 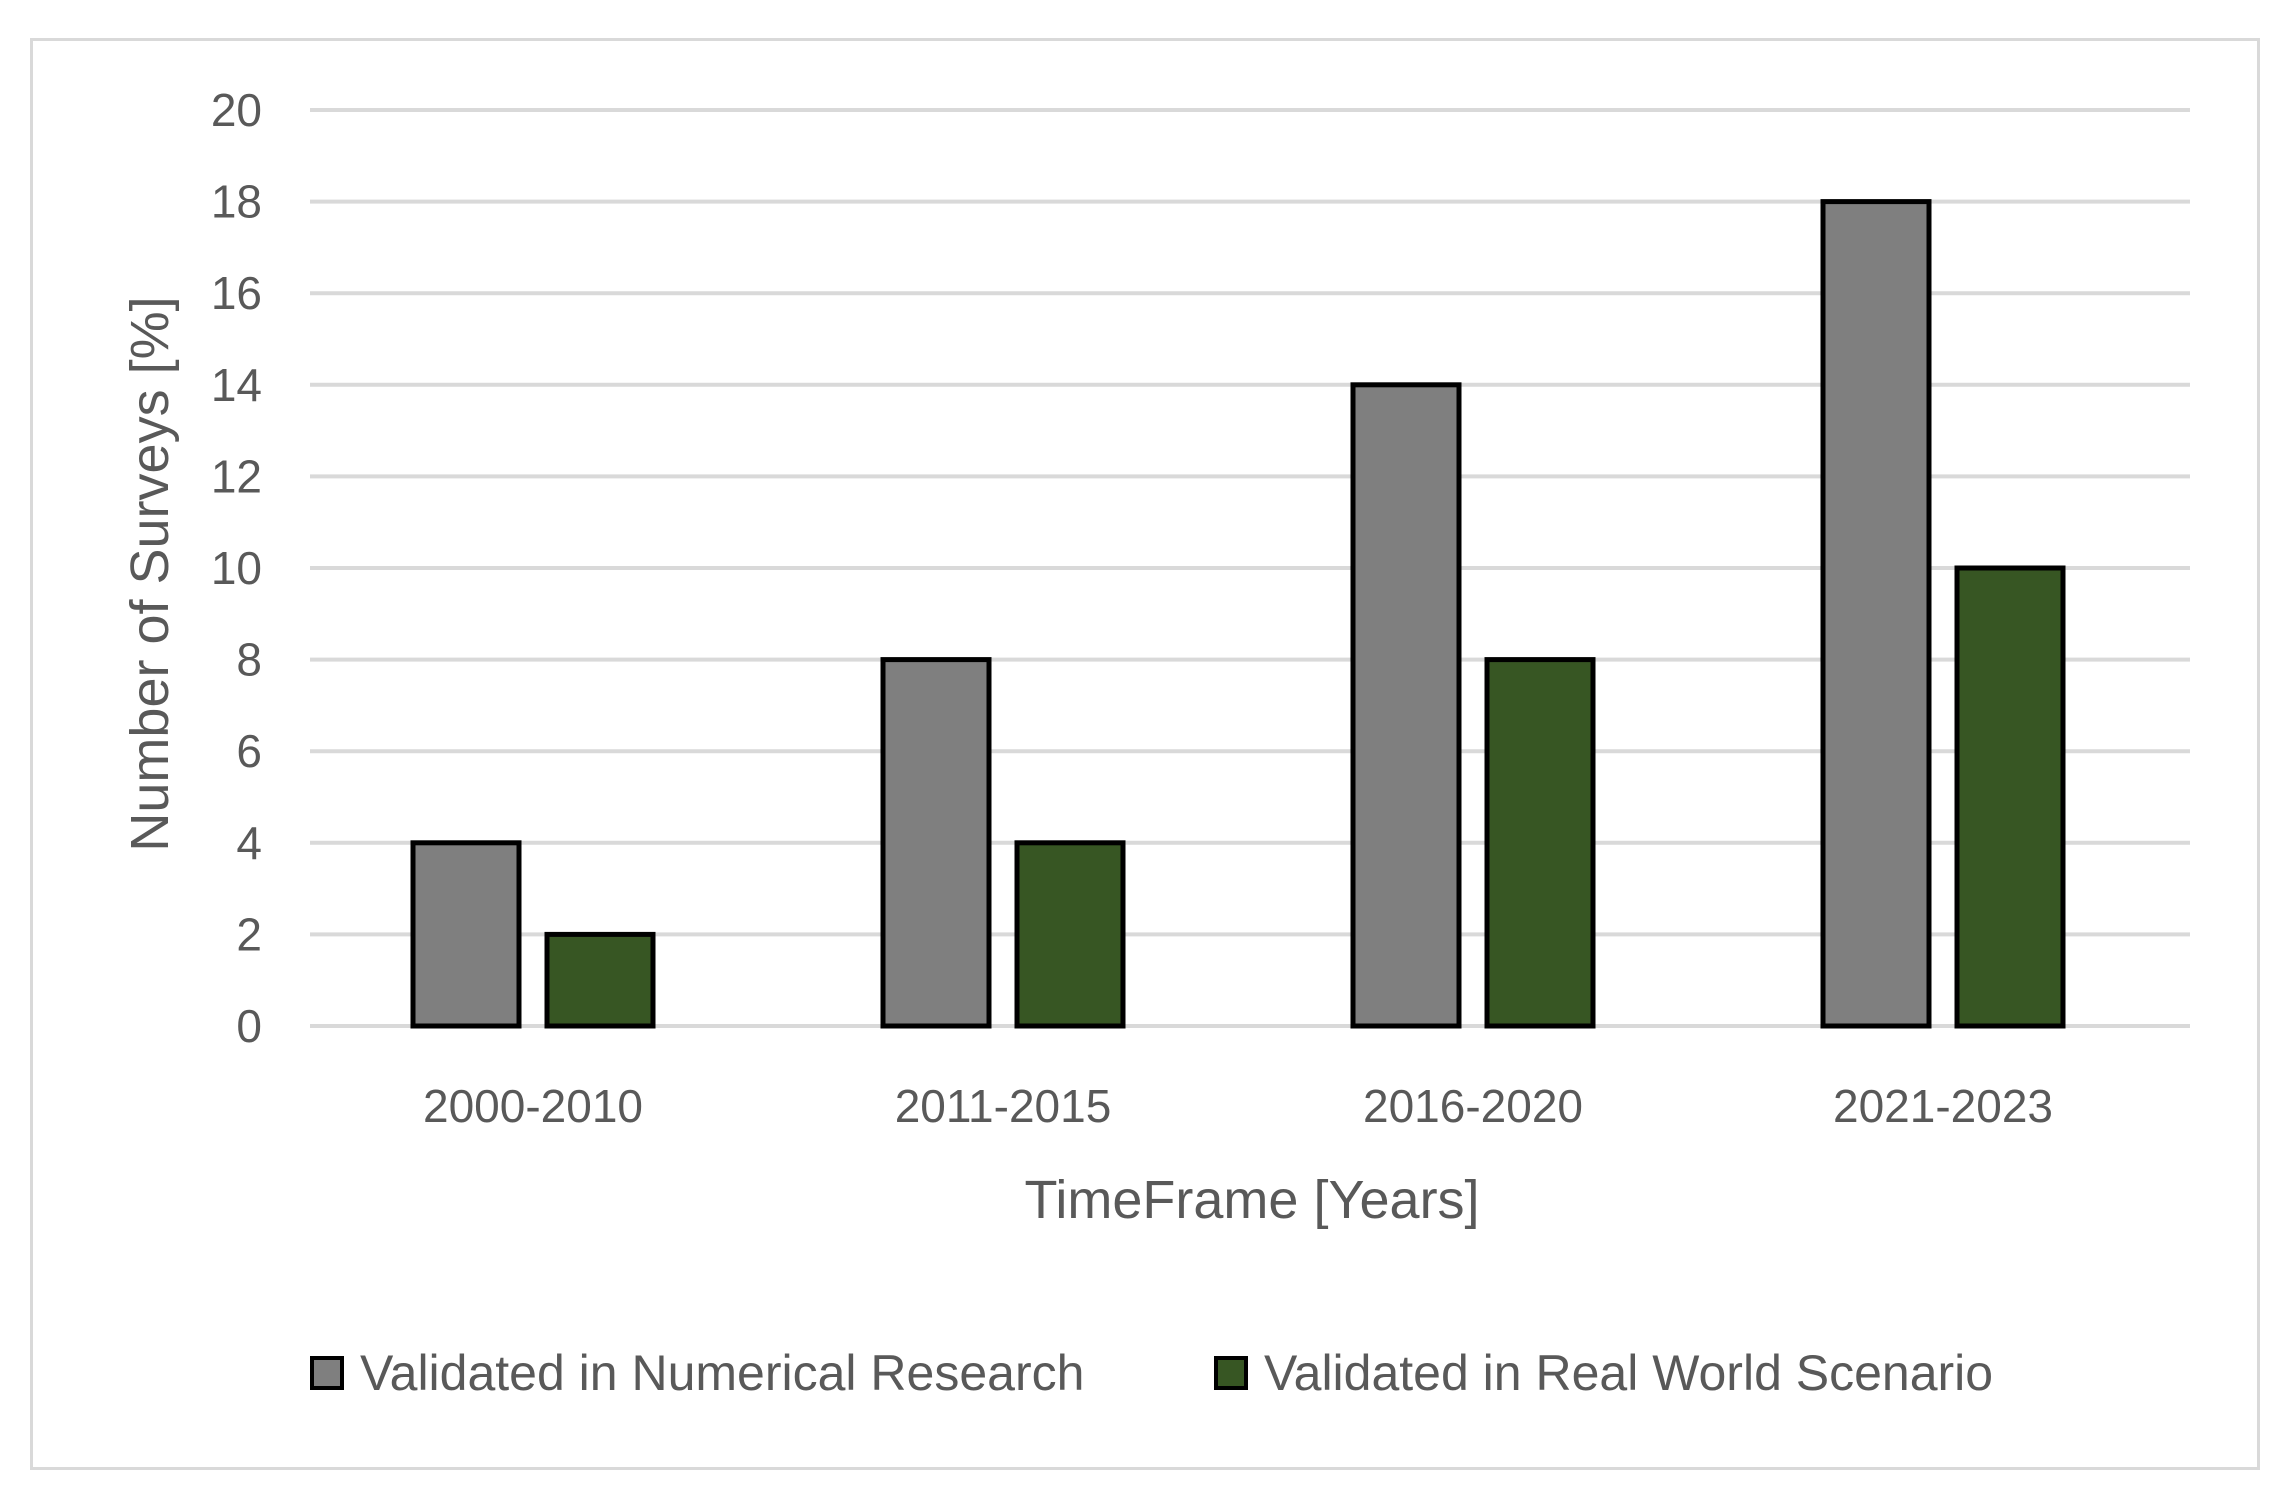 What do you see at coordinates (722, 1373) in the screenshot?
I see `legend-label-numerical: Validated in Numerical Research` at bounding box center [722, 1373].